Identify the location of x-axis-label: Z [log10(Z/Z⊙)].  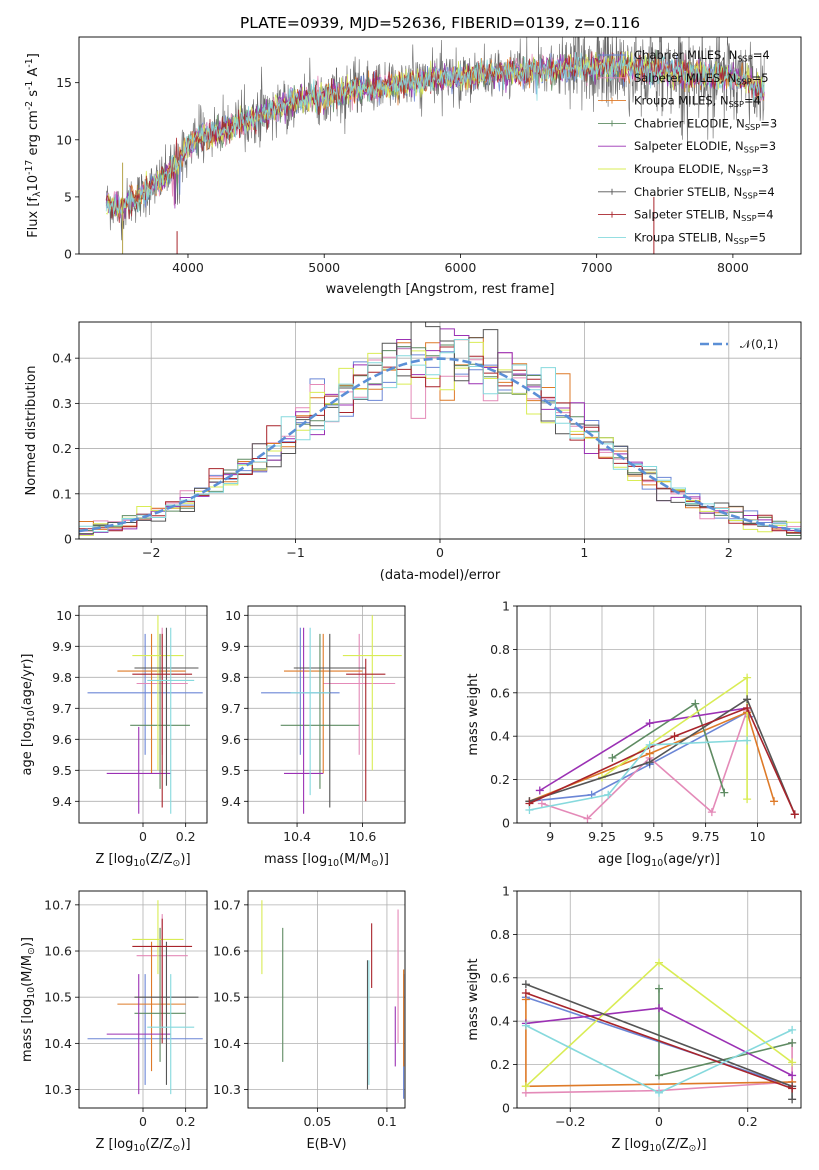
(142, 1145).